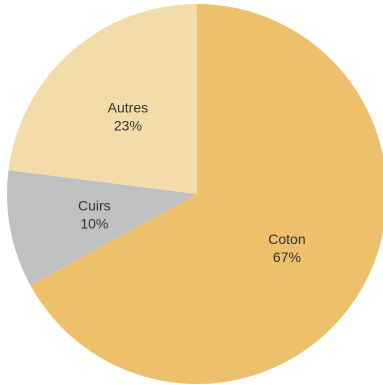  I want to click on slice-label-coton: Coton, so click(286, 239).